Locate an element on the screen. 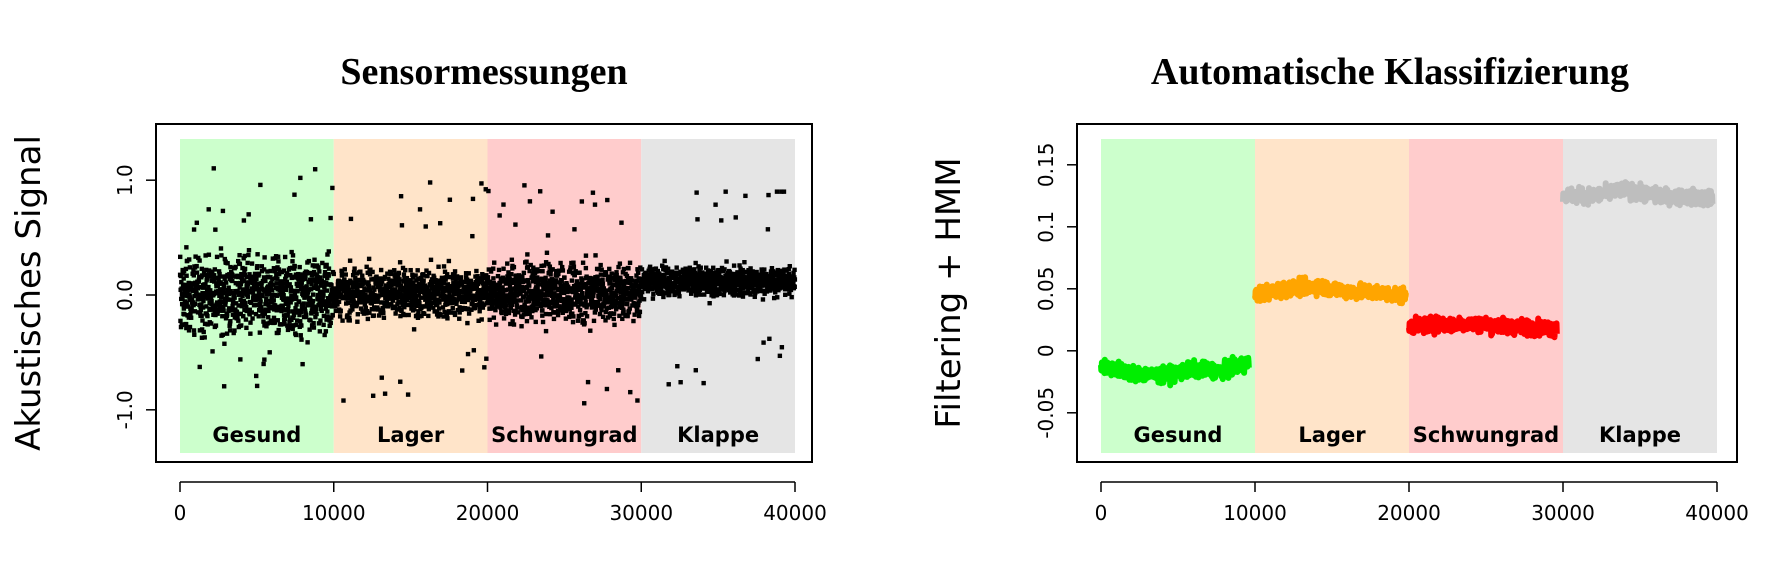  left-chart-y-tick-label: 1.0 is located at coordinates (125, 180).